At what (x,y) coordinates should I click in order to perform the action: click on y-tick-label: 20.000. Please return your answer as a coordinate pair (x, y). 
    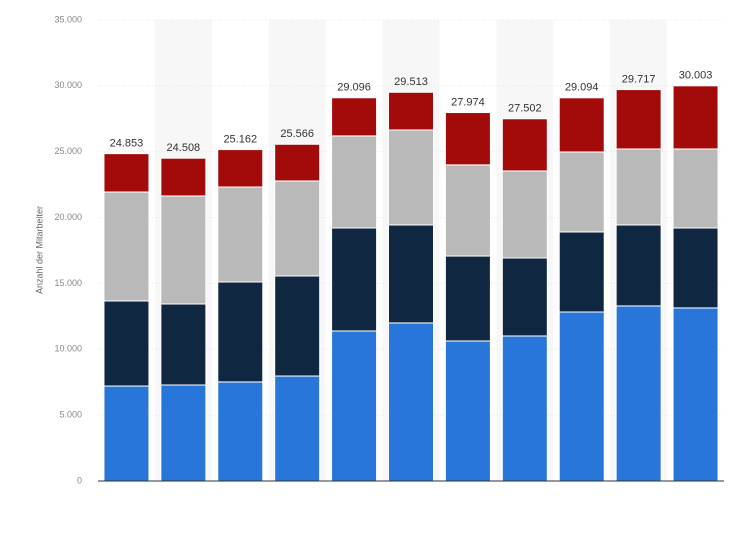
    Looking at the image, I should click on (68, 217).